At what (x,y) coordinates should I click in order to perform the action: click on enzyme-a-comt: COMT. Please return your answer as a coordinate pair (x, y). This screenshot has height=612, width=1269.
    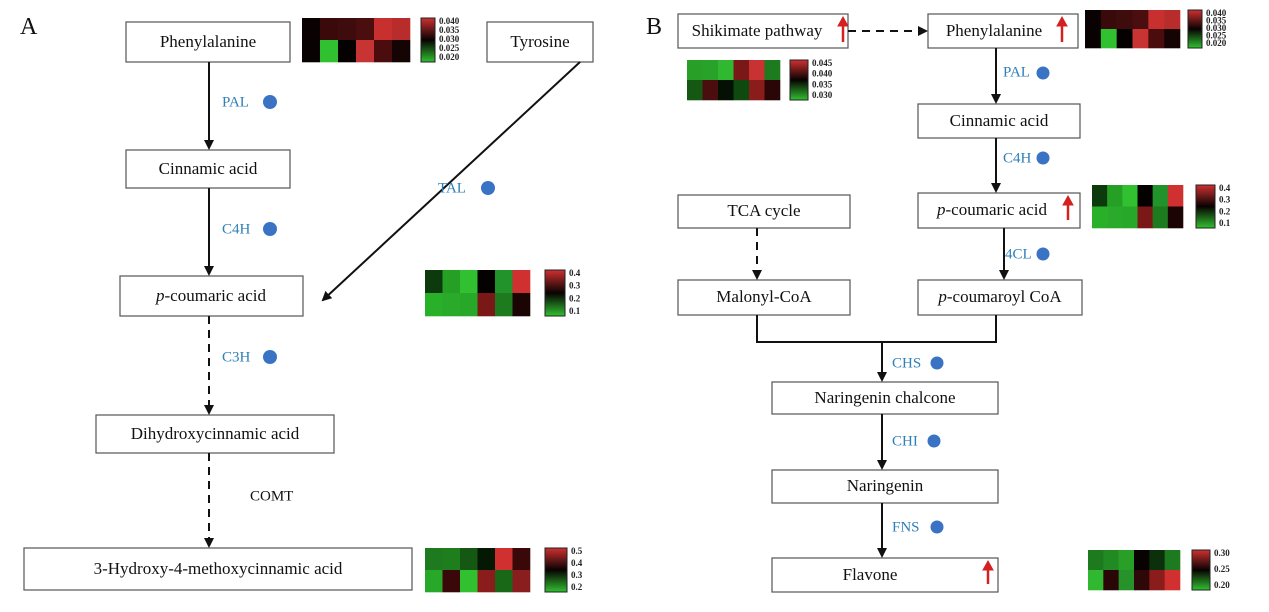
    Looking at the image, I should click on (271, 496).